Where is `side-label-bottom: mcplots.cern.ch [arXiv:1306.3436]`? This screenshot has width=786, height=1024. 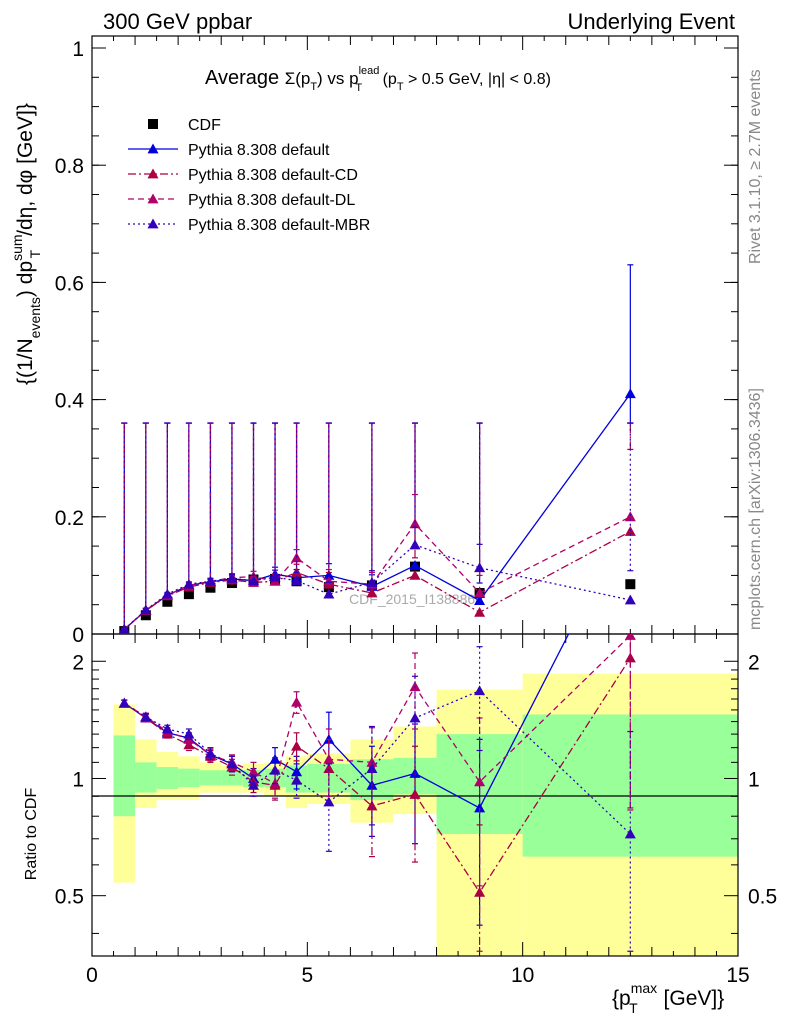
side-label-bottom: mcplots.cern.ch [arXiv:1306.3436] is located at coordinates (755, 509).